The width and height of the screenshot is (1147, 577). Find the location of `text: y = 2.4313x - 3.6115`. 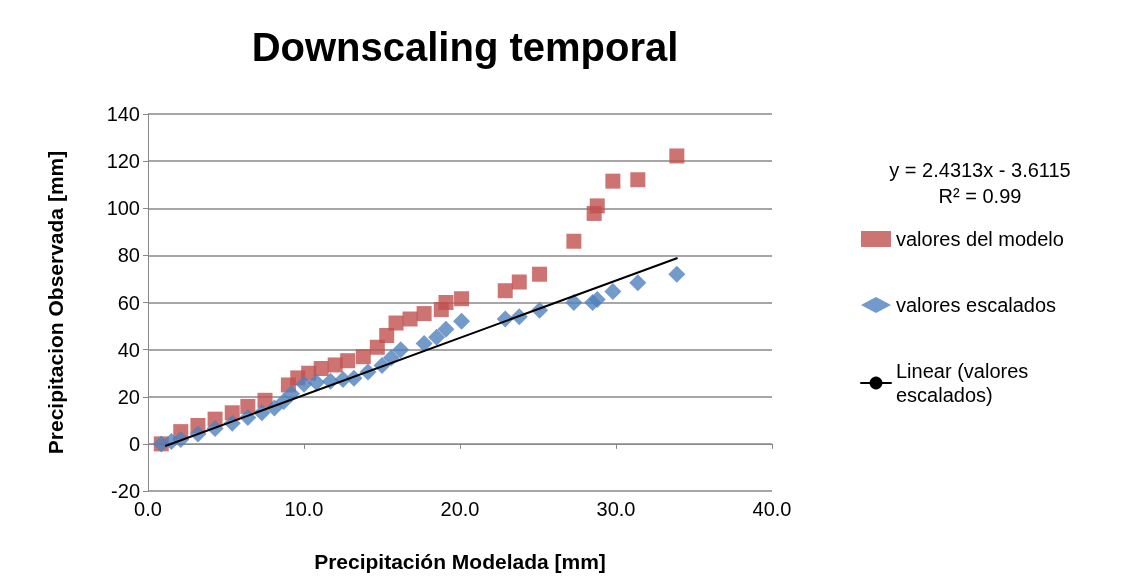

text: y = 2.4313x - 3.6115 is located at coordinates (980, 170).